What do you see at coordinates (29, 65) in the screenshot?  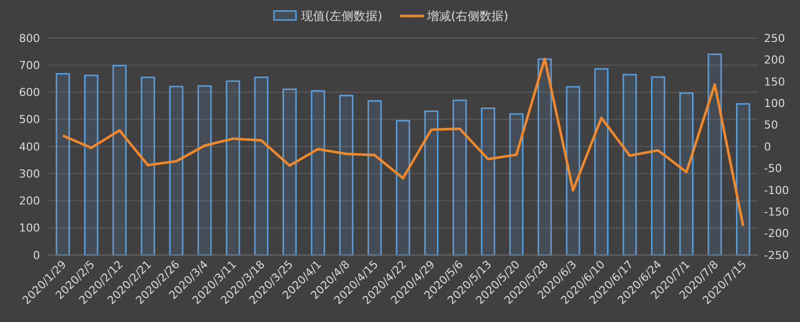 I see `y-tick-label: 700` at bounding box center [29, 65].